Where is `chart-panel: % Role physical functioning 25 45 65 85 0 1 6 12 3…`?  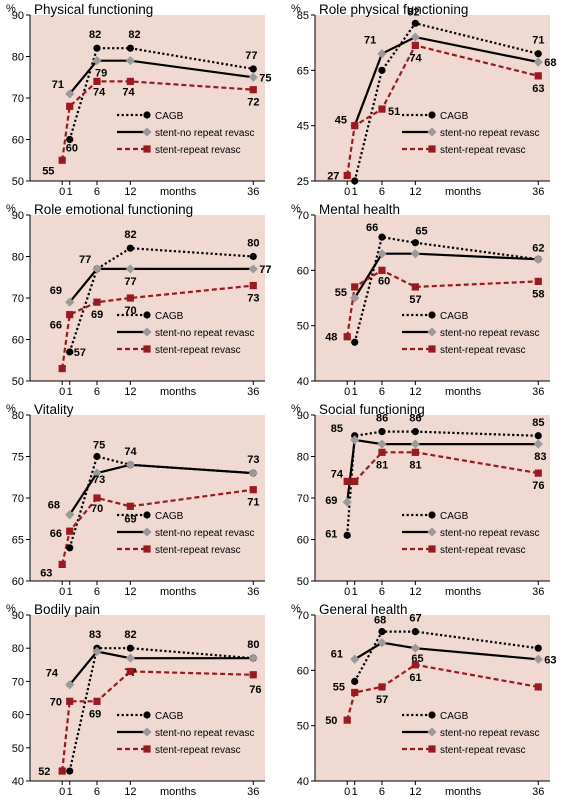
chart-panel: % Role physical functioning 25 45 65 85 0 1 6 12 3… is located at coordinates (424, 100).